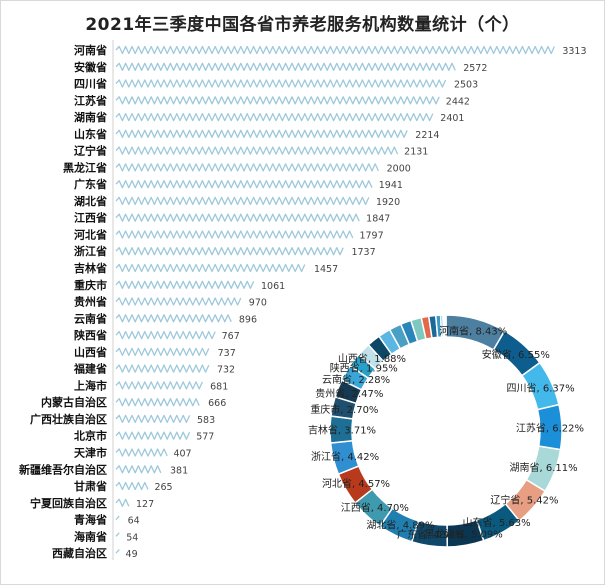 This screenshot has height=585, width=605. I want to click on slice-label: 浙江省, 4.42%, so click(345, 456).